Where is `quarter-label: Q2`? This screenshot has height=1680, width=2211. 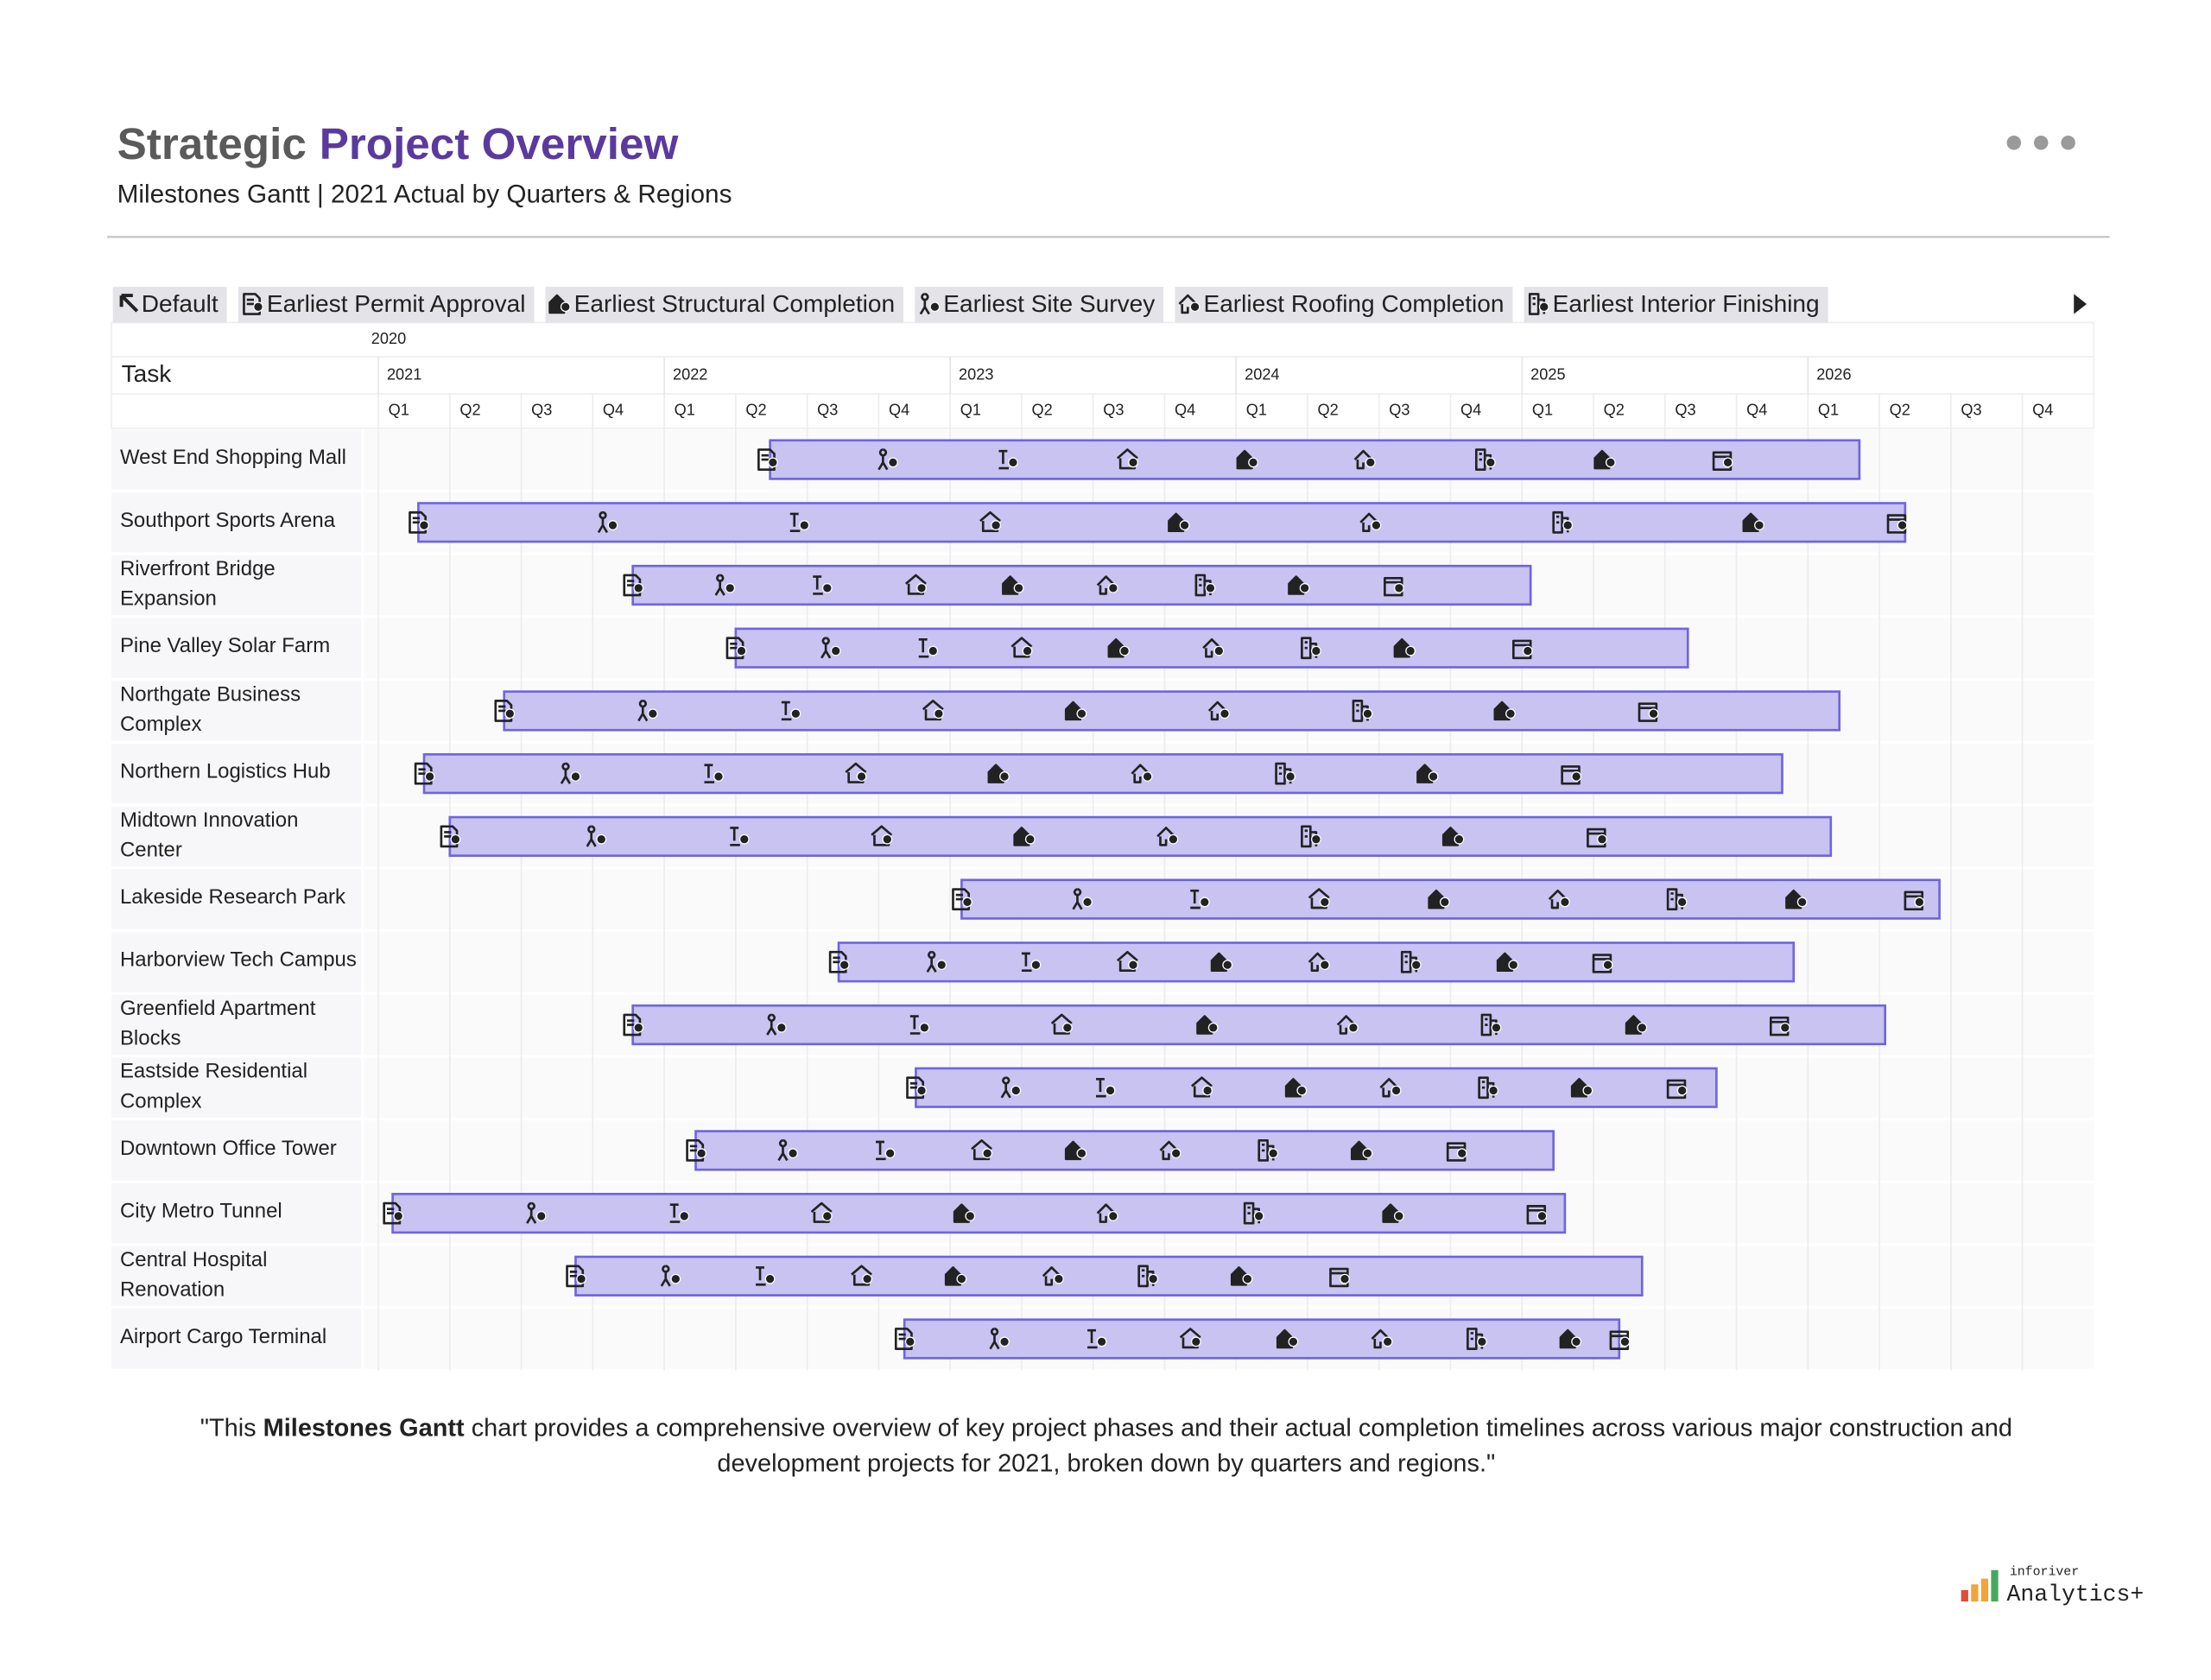
quarter-label: Q2 is located at coordinates (1328, 410).